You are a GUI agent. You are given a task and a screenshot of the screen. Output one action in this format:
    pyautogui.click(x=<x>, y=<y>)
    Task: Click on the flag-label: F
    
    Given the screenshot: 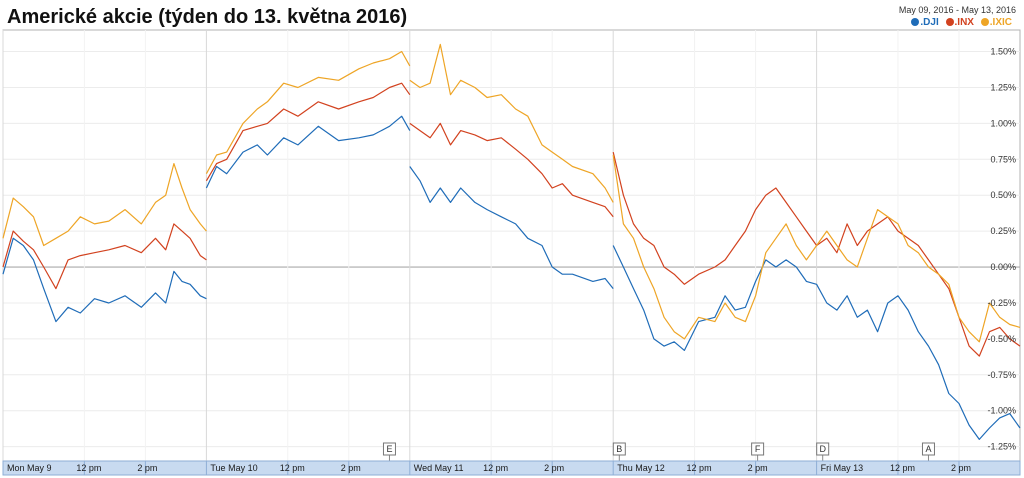 What is the action you would take?
    pyautogui.click(x=758, y=449)
    